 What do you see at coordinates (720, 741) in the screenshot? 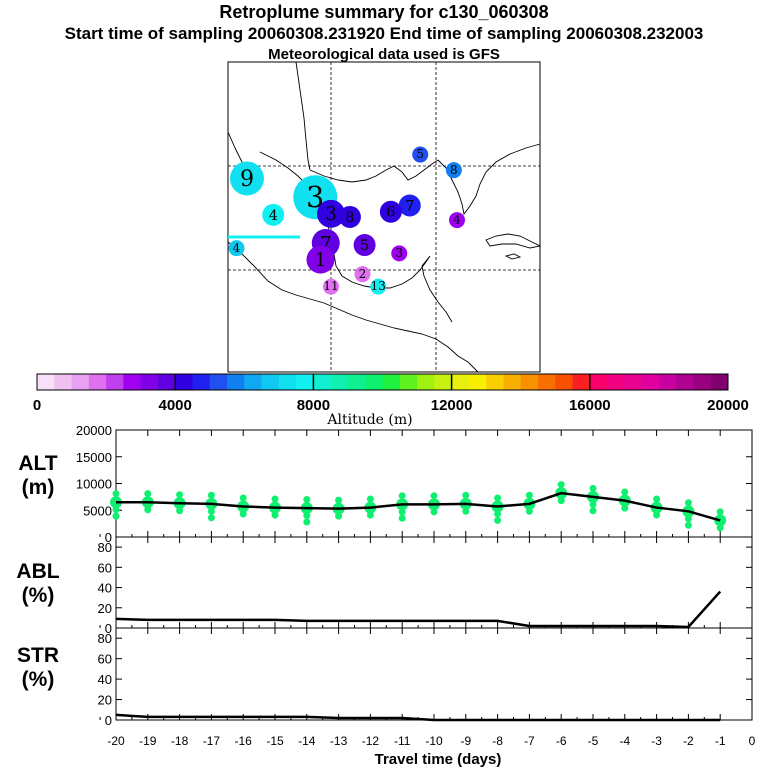
I see `x-tick-label: -1` at bounding box center [720, 741].